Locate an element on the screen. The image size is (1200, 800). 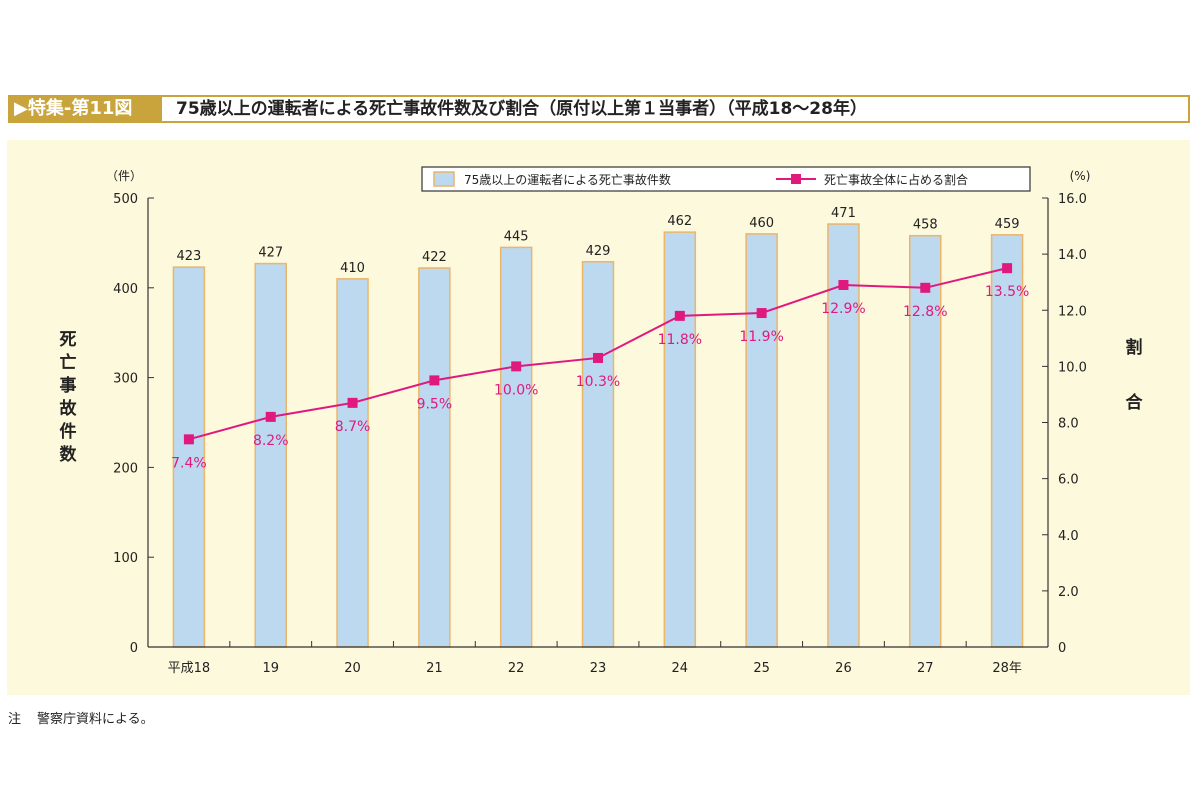
right-tick-label-3: 6.0 is located at coordinates (1068, 480).